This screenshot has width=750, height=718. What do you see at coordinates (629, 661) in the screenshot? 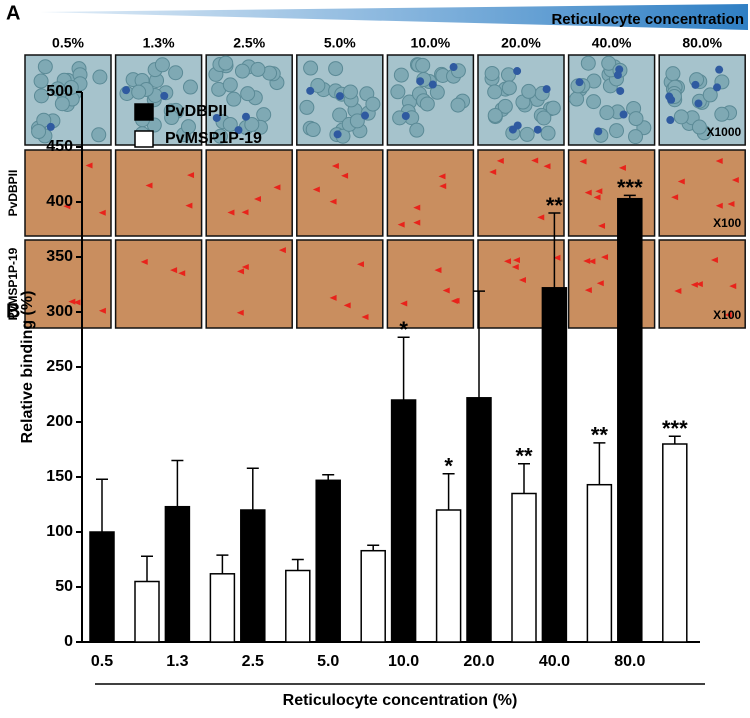
I see `x-tick-label: 80.0` at bounding box center [629, 661].